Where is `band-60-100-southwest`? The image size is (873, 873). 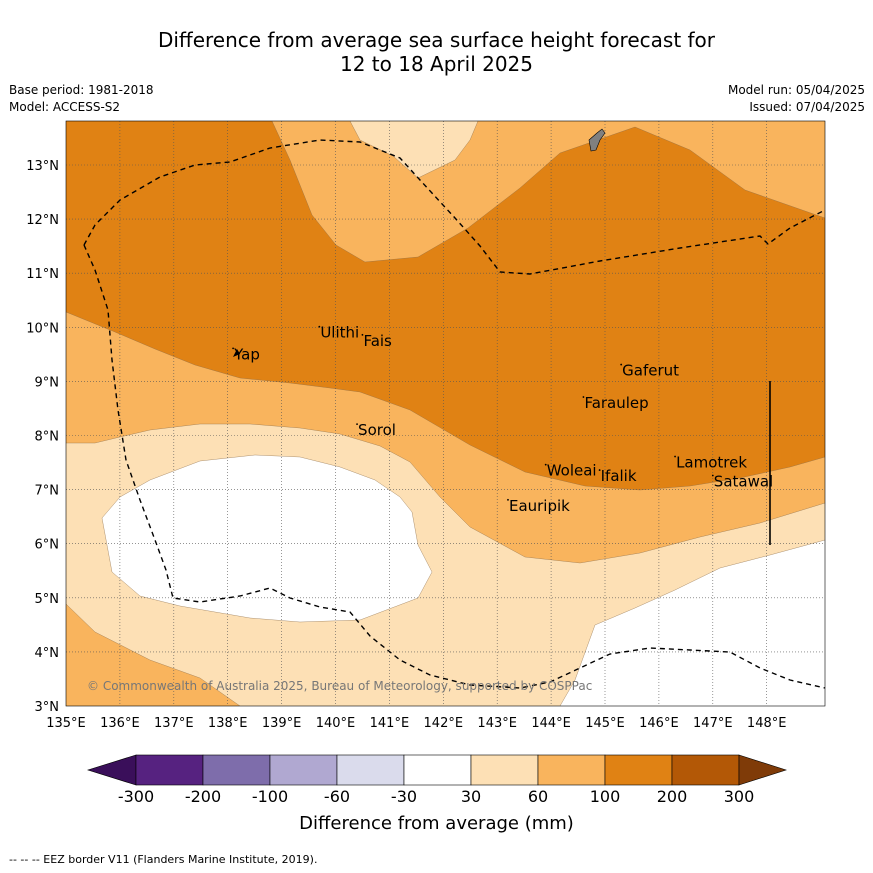 band-60-100-southwest is located at coordinates (153, 655).